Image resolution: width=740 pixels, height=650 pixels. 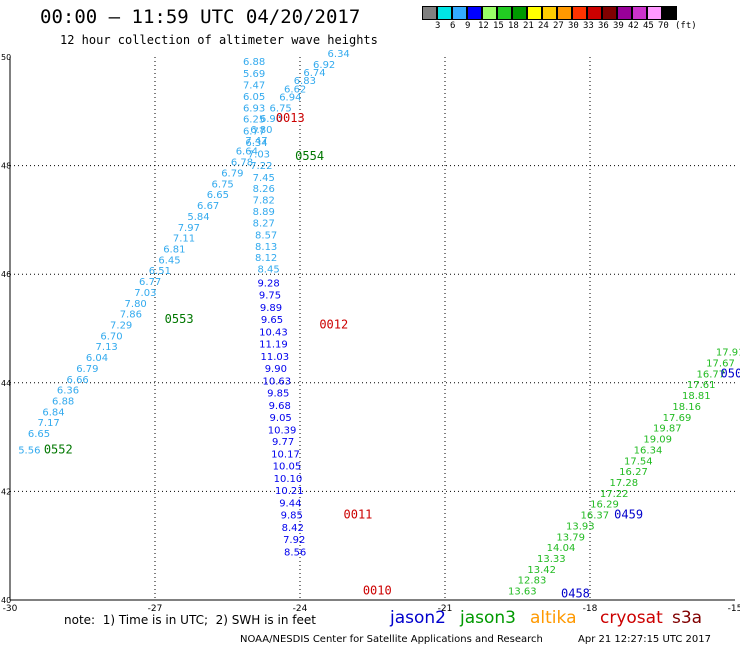 I want to click on lat-tick-label: 40, so click(x=6, y=600).